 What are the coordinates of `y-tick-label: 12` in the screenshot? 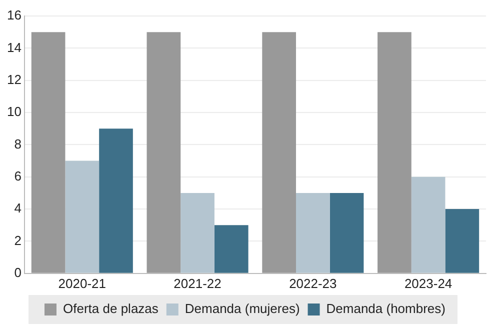 It's located at (14, 79).